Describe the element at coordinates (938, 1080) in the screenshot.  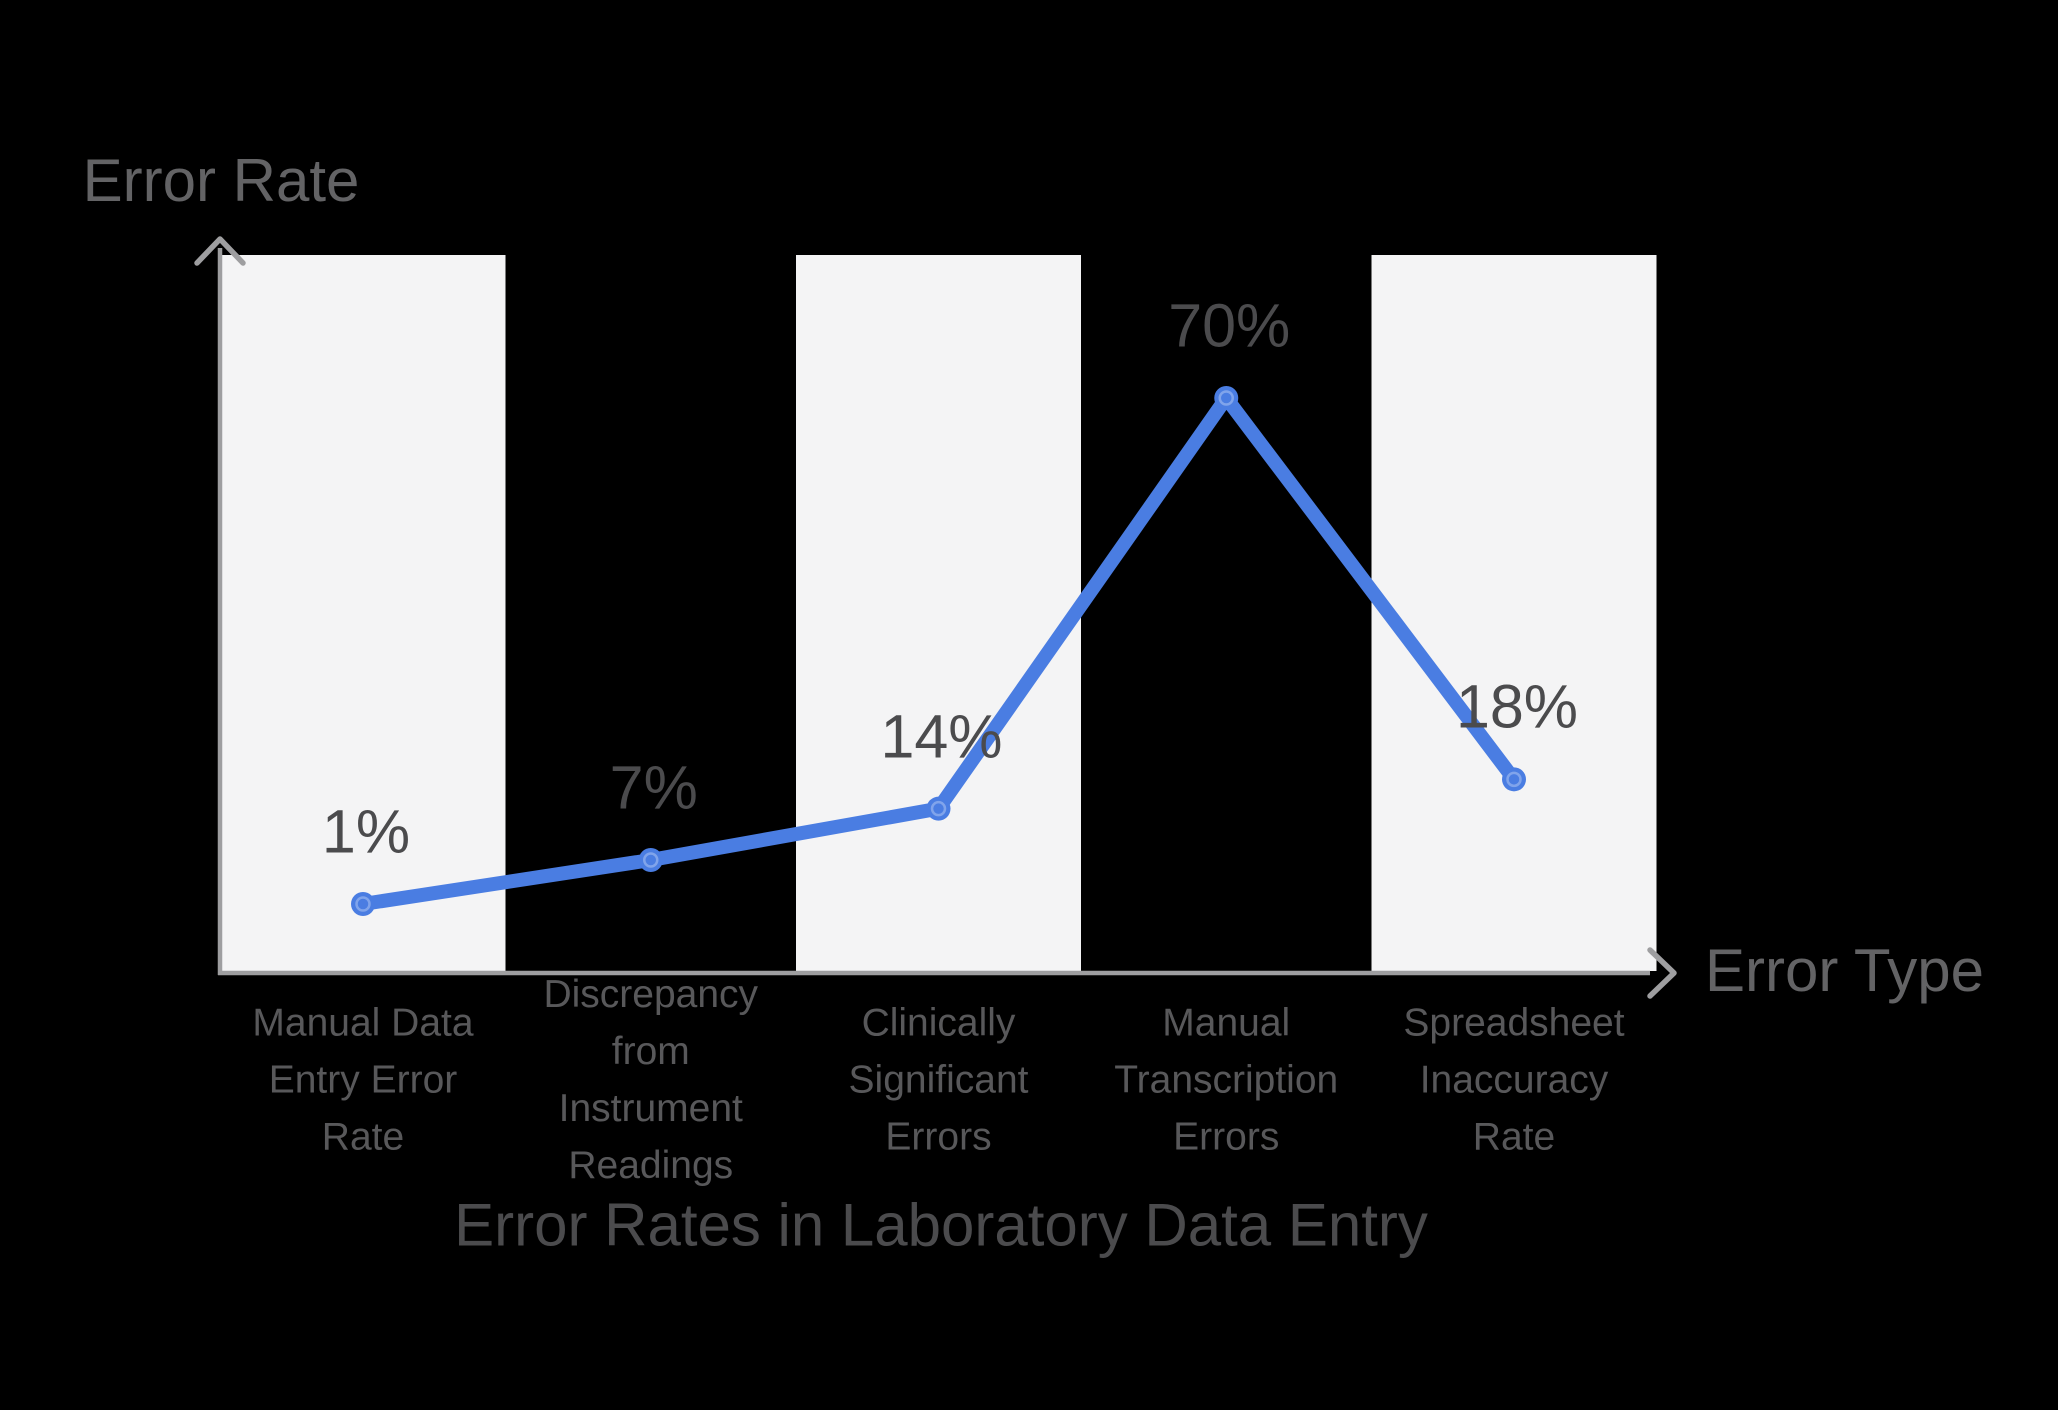
I see `category-label: Clinically Significant Errors` at that location.